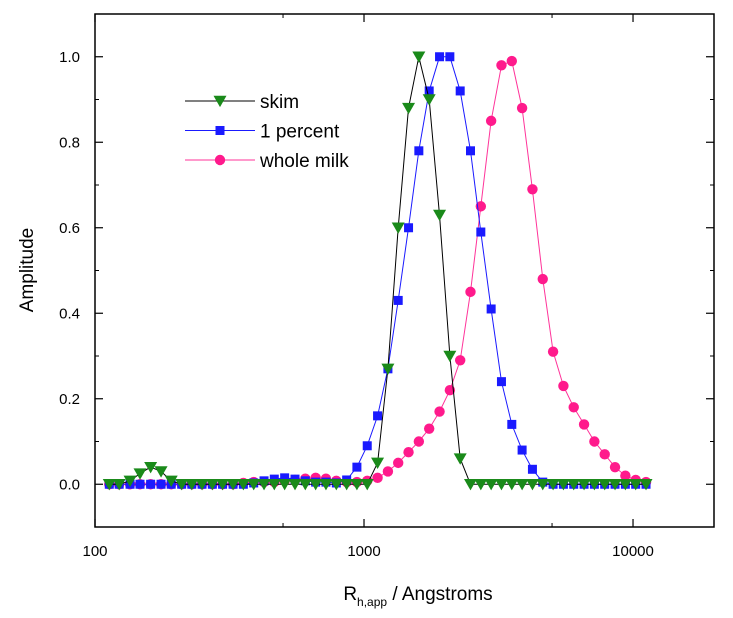 Image resolution: width=733 pixels, height=618 pixels. Describe the element at coordinates (220, 101) in the screenshot. I see `legend-marker-skim` at that location.